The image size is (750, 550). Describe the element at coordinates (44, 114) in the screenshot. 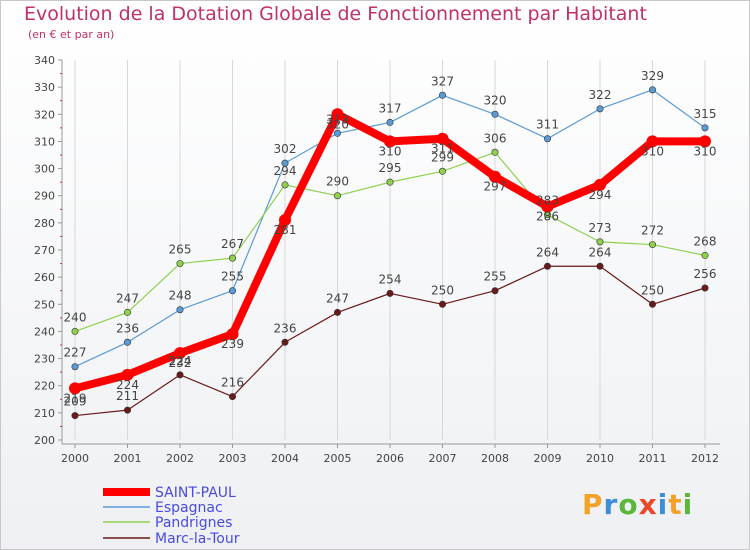

I see `y-tick-label: 320` at that location.